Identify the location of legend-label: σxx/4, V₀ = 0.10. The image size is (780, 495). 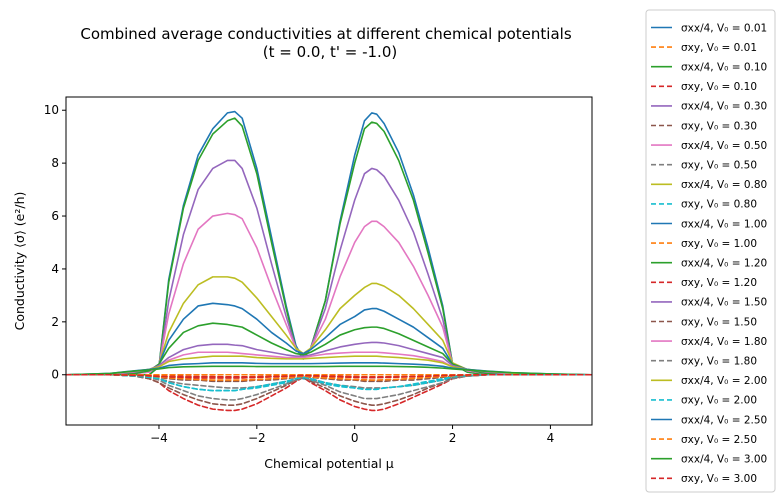
(724, 68).